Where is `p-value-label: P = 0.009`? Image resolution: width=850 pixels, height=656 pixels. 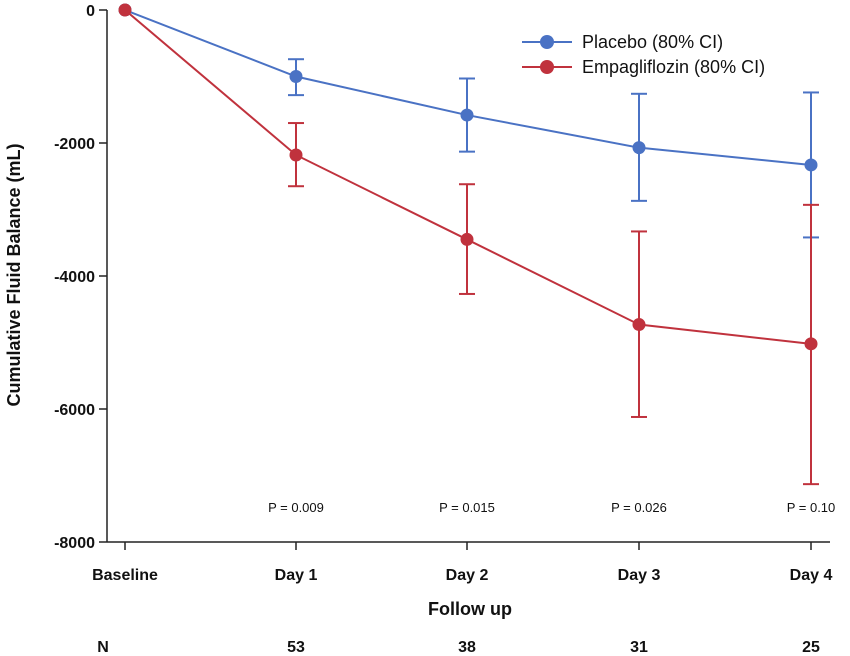 p-value-label: P = 0.009 is located at coordinates (296, 507).